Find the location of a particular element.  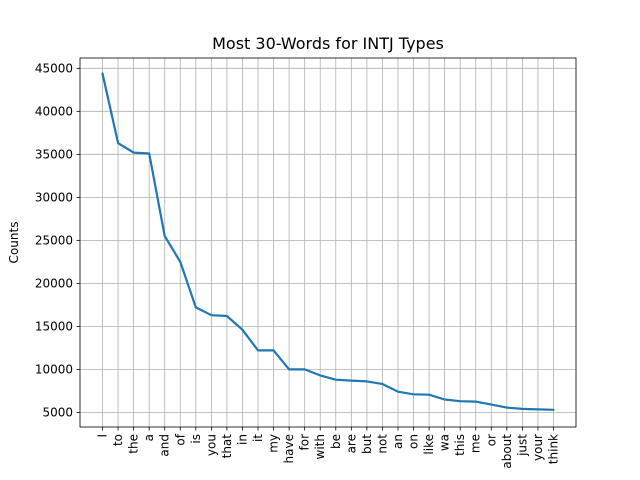

x-tick-label: an is located at coordinates (398, 441).